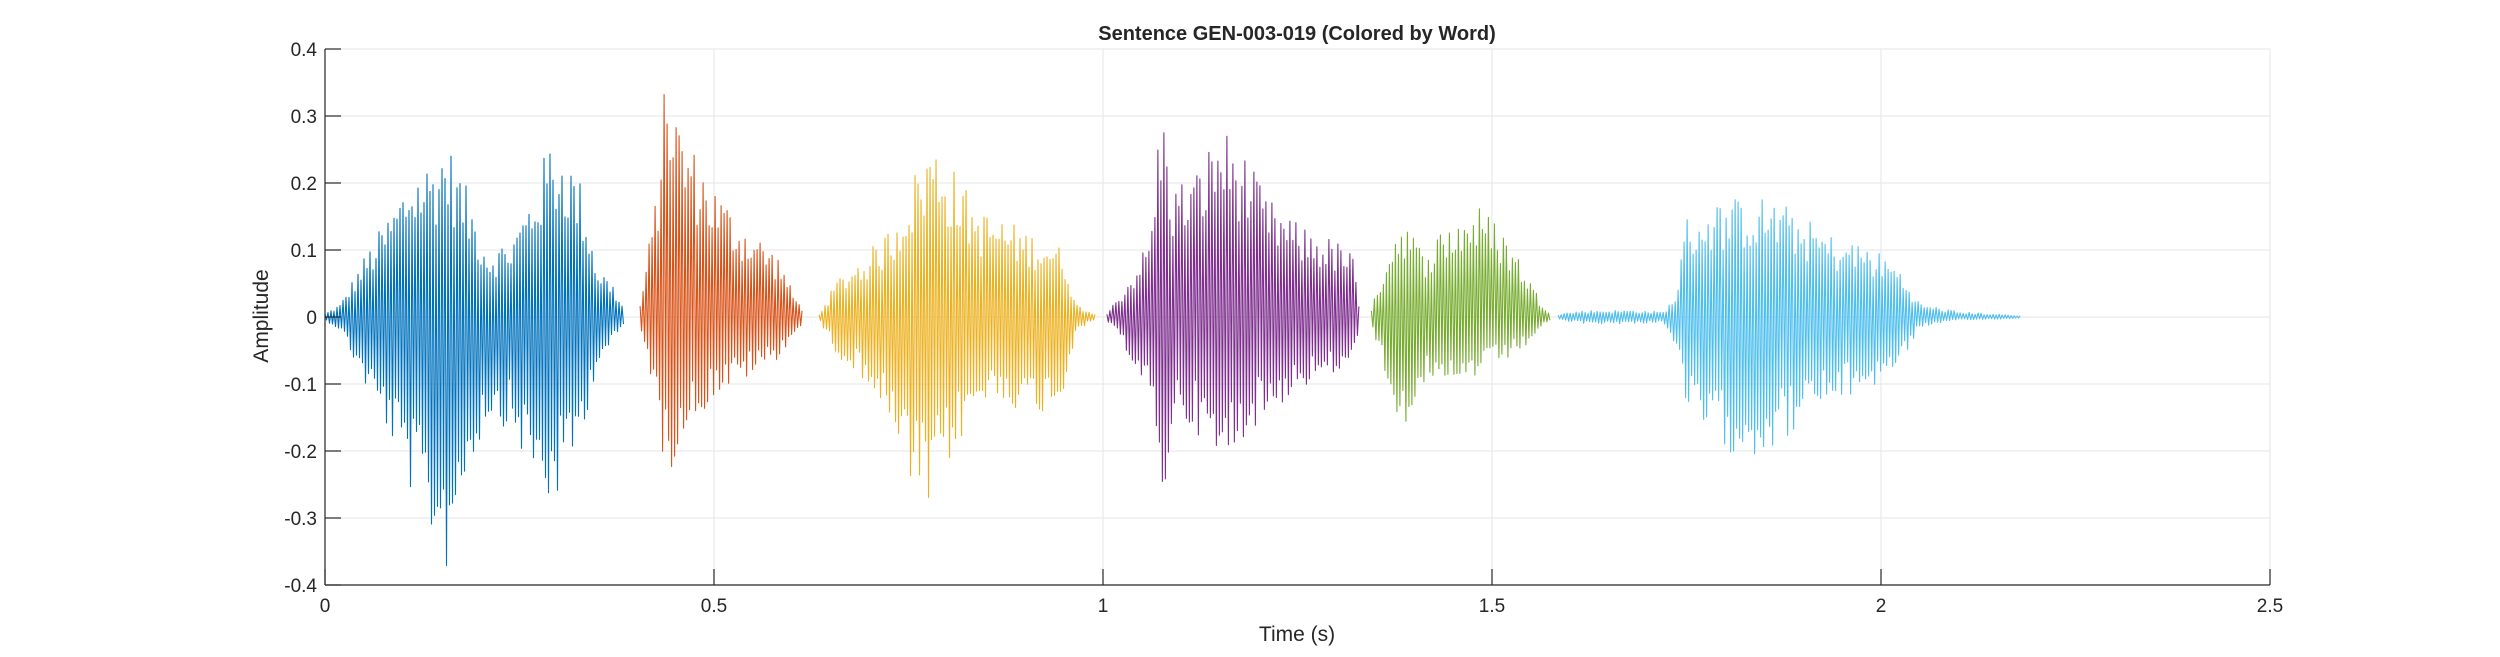  Describe the element at coordinates (304, 184) in the screenshot. I see `y-tick-label: 0.2` at that location.